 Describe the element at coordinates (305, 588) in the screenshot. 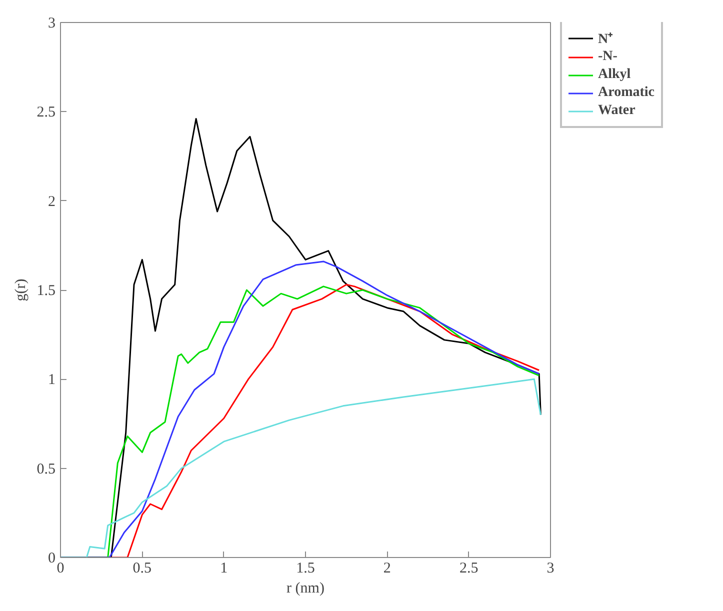

I see `x-axis-title: r (nm)` at that location.